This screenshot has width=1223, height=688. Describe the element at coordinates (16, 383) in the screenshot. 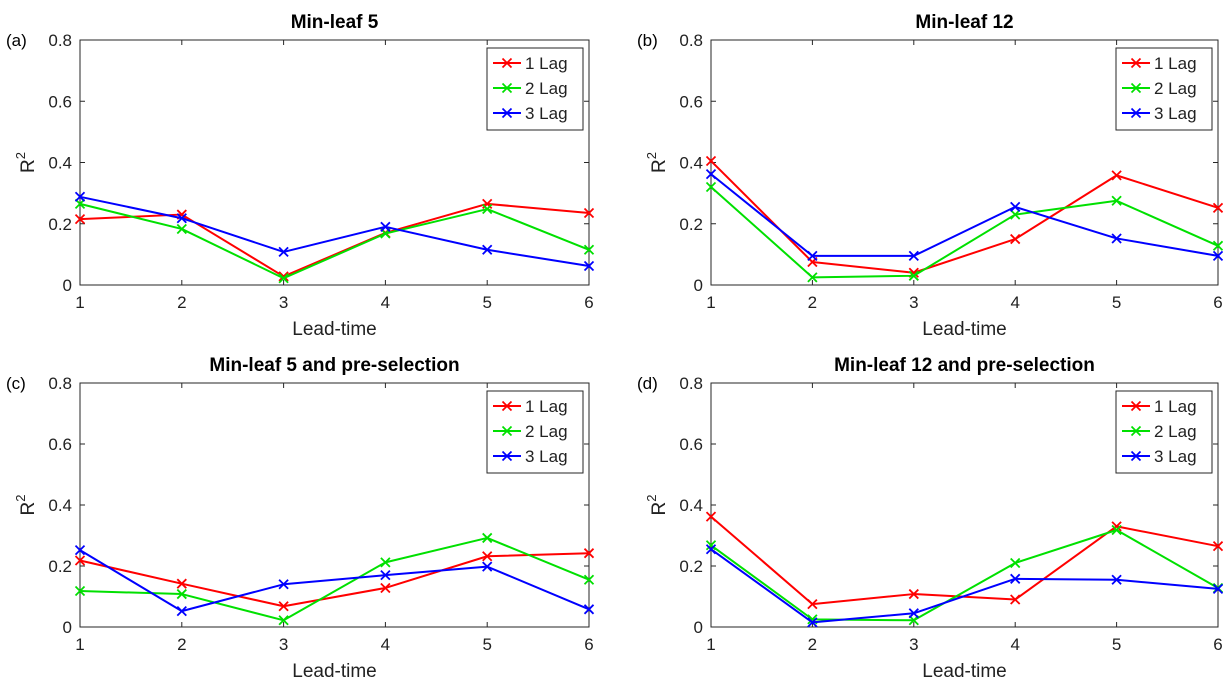

I see `panel-label: (c)` at that location.